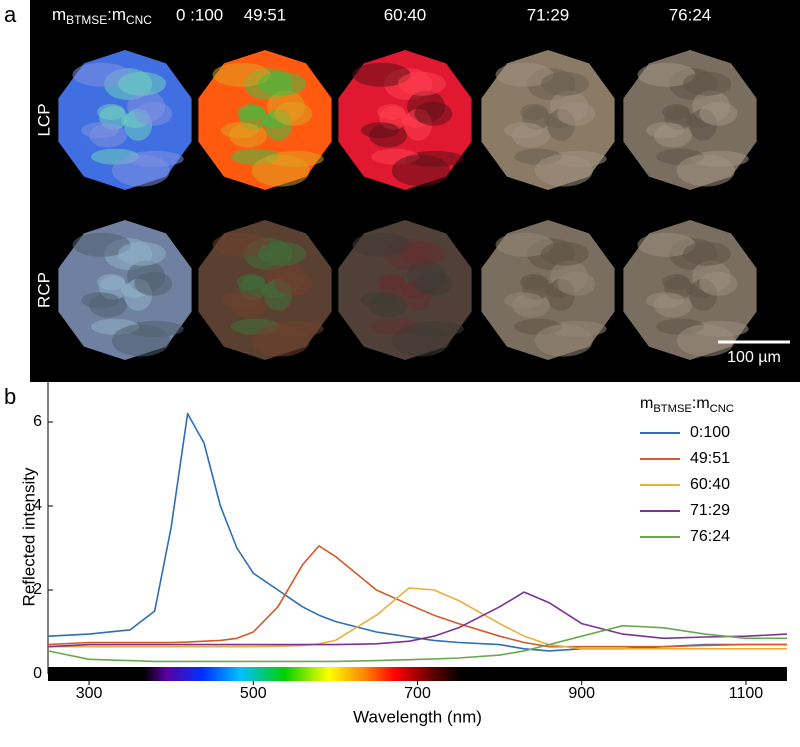  Describe the element at coordinates (37, 505) in the screenshot. I see `y-tick-label: 4` at that location.